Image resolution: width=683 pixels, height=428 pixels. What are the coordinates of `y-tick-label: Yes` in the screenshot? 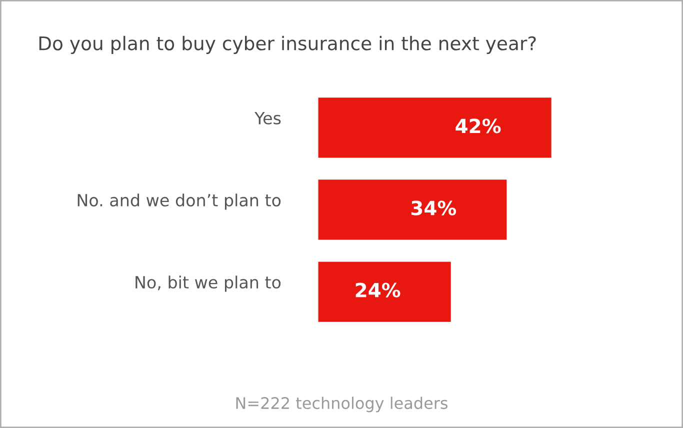 It's located at (267, 118).